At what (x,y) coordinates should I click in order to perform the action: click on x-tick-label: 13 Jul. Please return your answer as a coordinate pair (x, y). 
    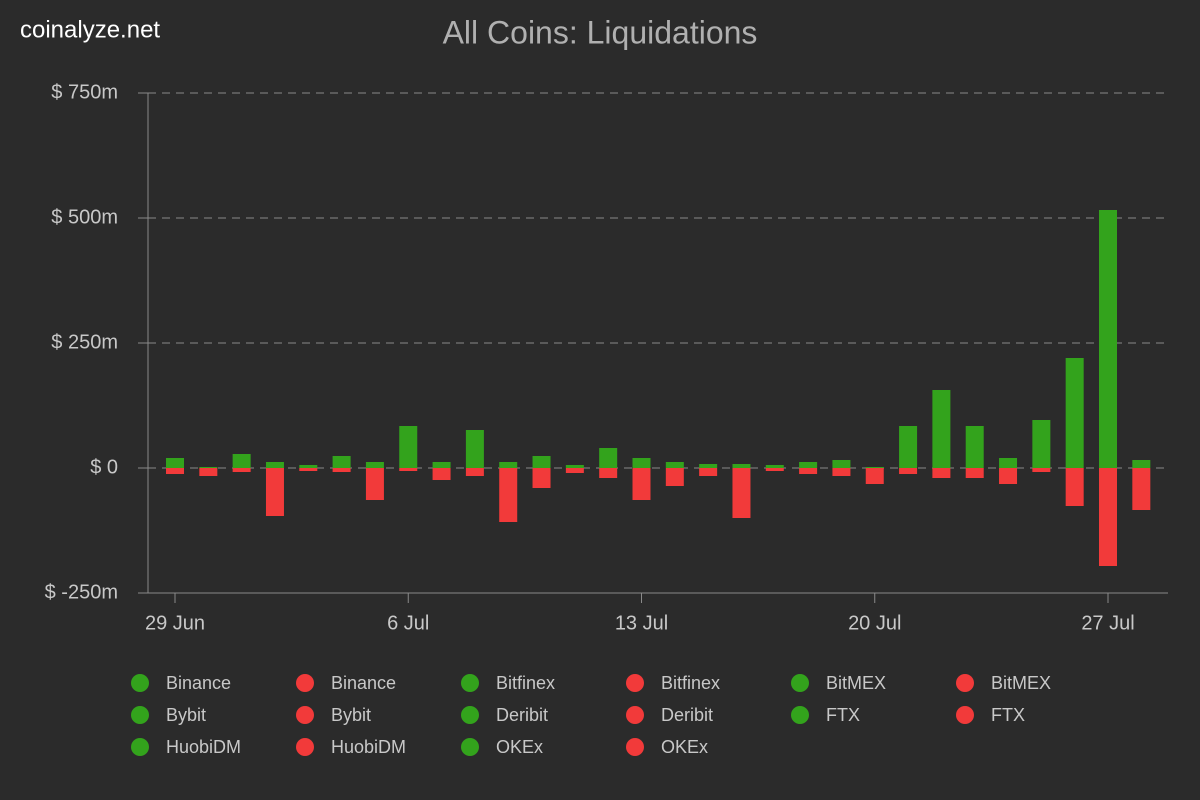
    Looking at the image, I should click on (641, 623).